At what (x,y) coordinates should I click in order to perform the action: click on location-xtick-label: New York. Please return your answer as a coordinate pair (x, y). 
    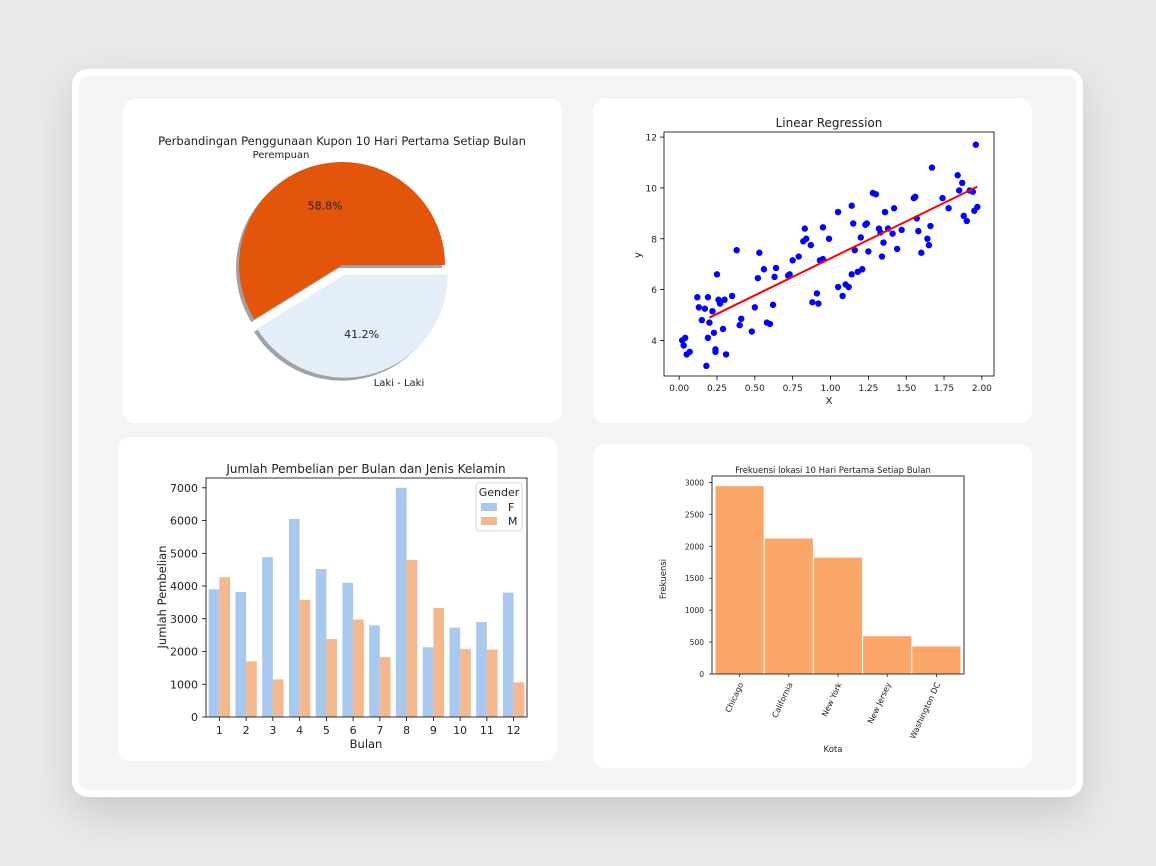
    Looking at the image, I should click on (832, 699).